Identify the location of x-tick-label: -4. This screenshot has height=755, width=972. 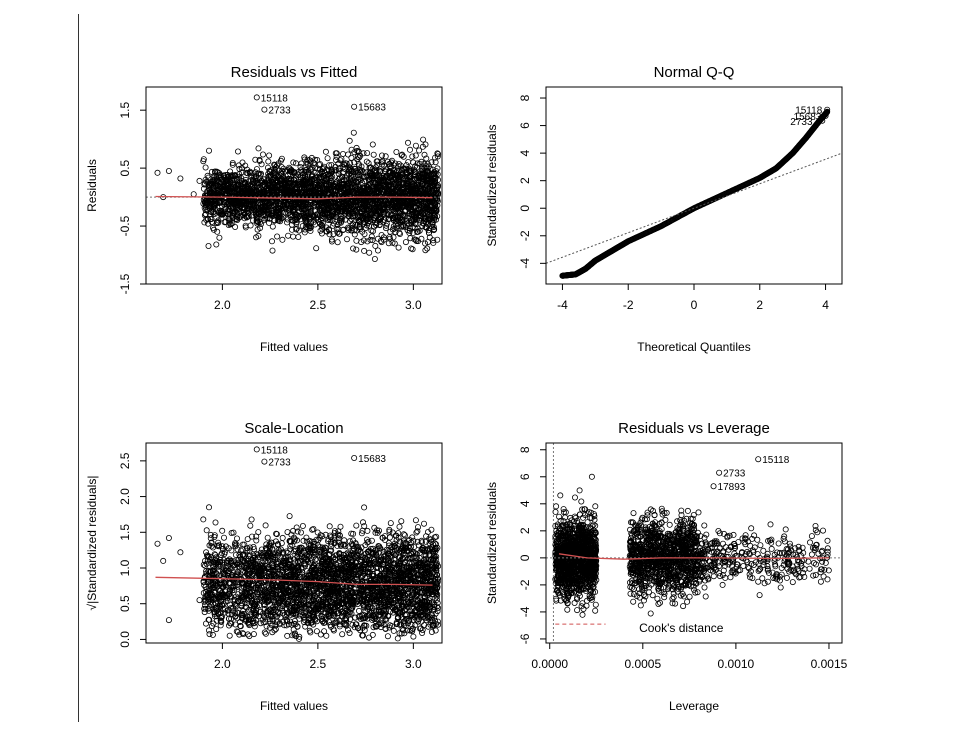
(562, 305).